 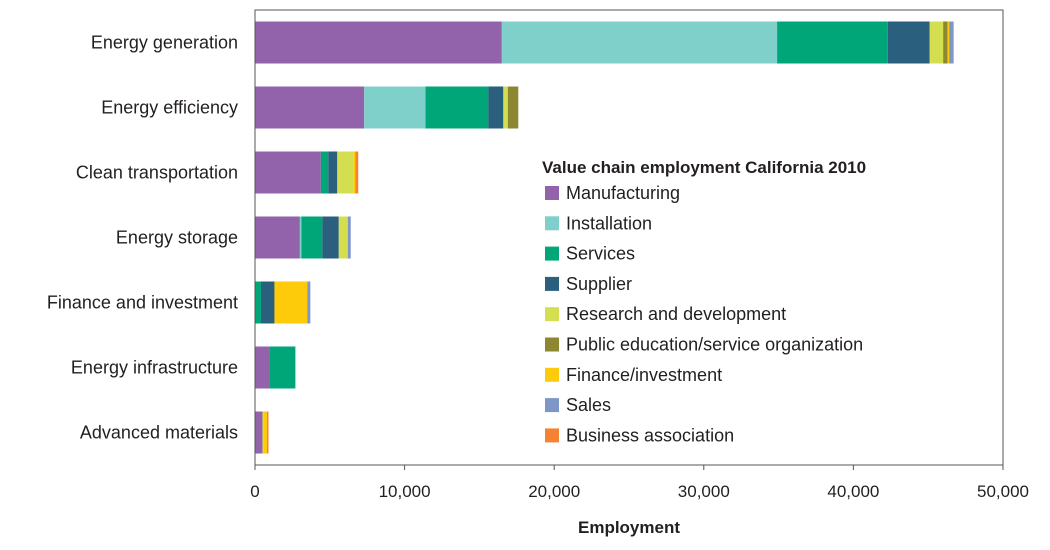 I want to click on category-label: Clean transportation, so click(x=157, y=173).